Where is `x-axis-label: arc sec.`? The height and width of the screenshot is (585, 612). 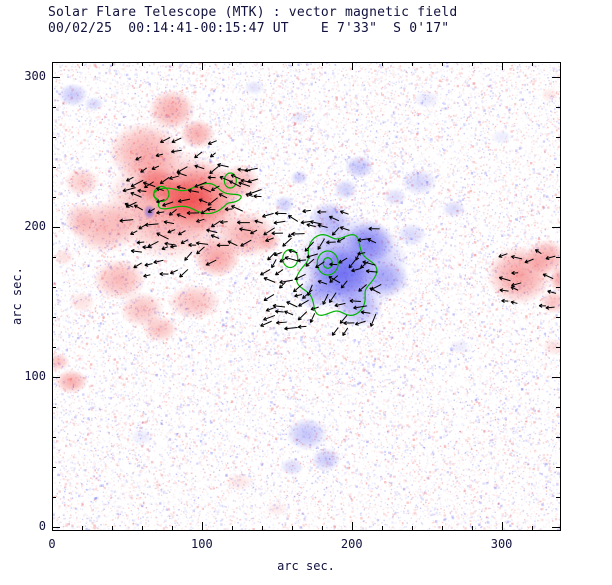 x-axis-label: arc sec. is located at coordinates (306, 566).